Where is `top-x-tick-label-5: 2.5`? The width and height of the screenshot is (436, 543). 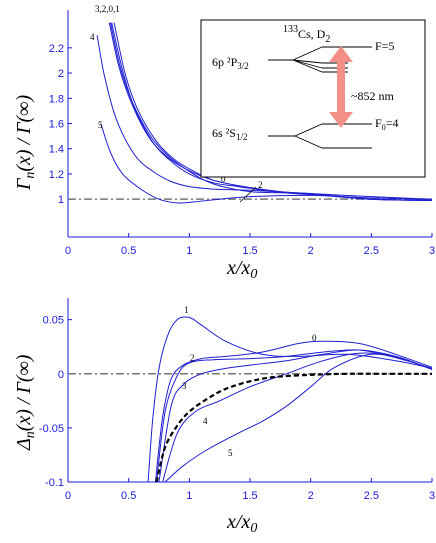 top-x-tick-label-5: 2.5 is located at coordinates (371, 251).